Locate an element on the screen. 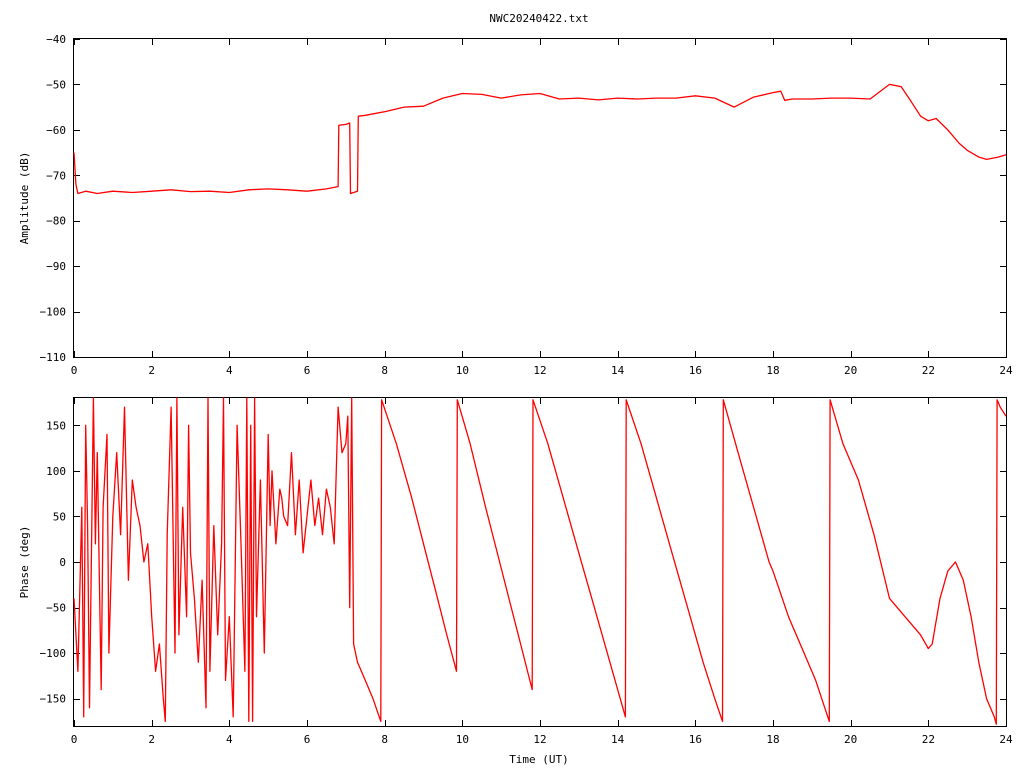 This screenshot has height=768, width=1024. y-tick-label: −70 is located at coordinates (56, 175).